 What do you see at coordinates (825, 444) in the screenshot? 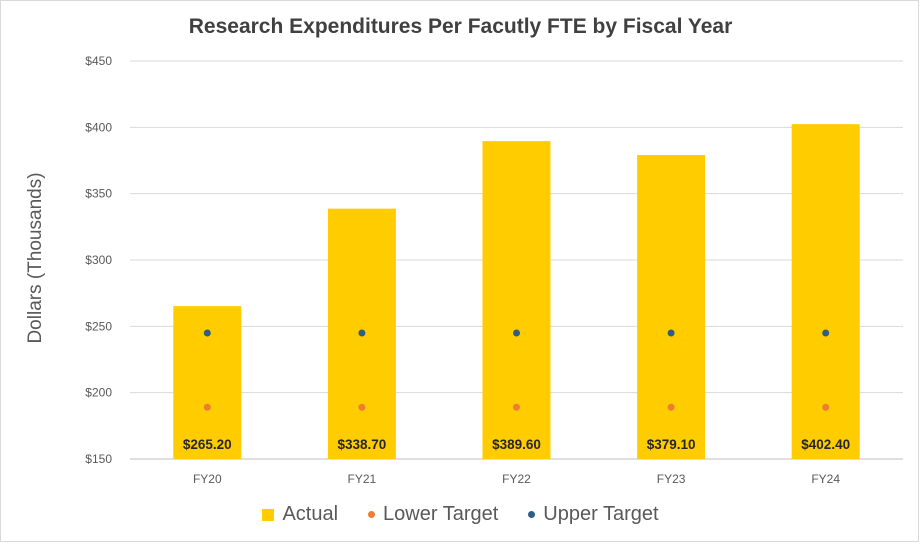
I see `data-label-actual: $402.40` at bounding box center [825, 444].